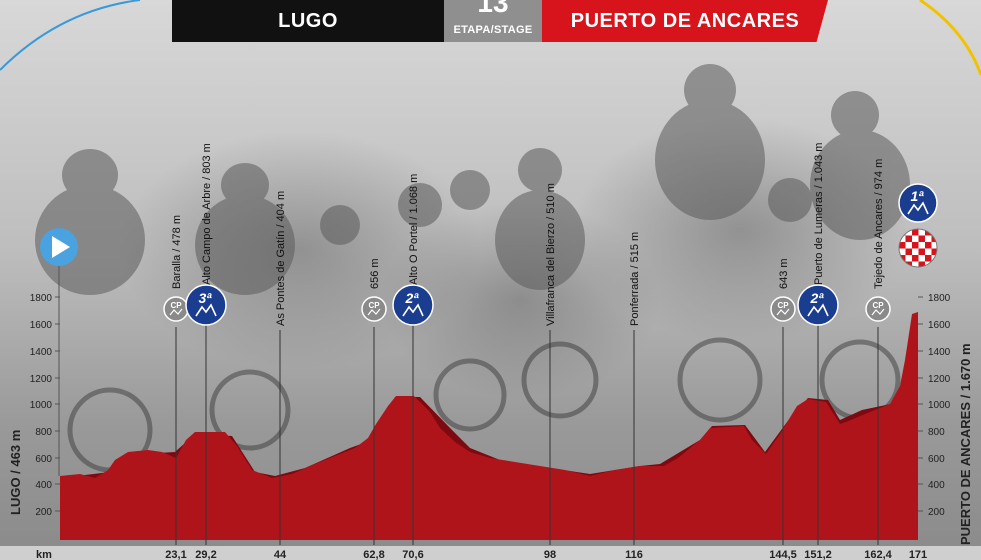  What do you see at coordinates (936, 459) in the screenshot?
I see `alt-tick-right: 600` at bounding box center [936, 459].